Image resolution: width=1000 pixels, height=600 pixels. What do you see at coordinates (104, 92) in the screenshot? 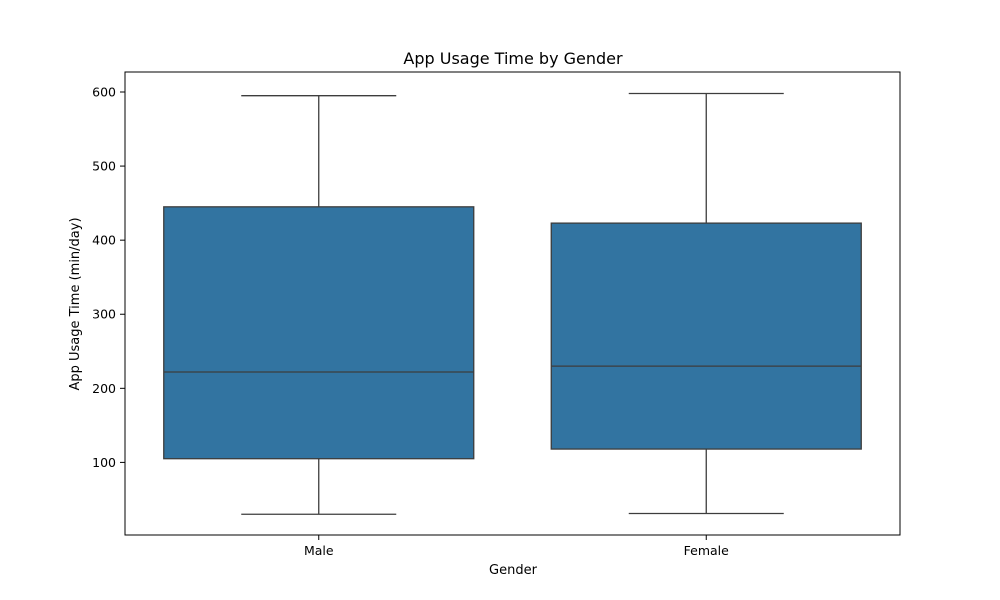
I see `y-tick-label: 600` at bounding box center [104, 92].